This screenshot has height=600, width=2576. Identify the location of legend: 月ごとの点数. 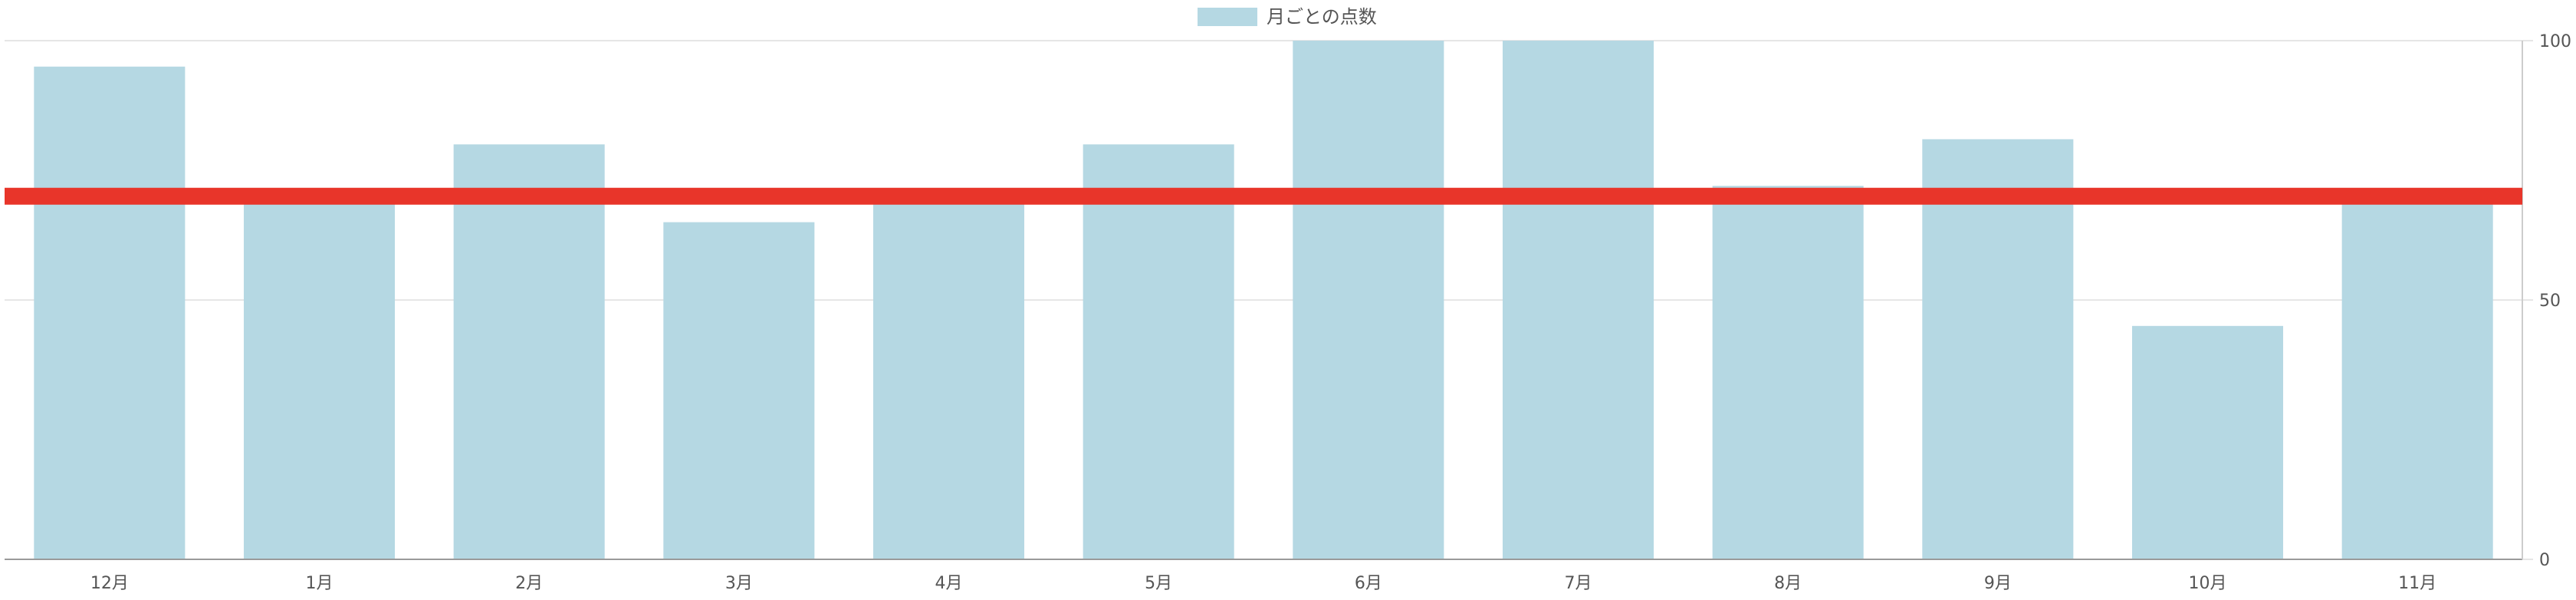
(1287, 17).